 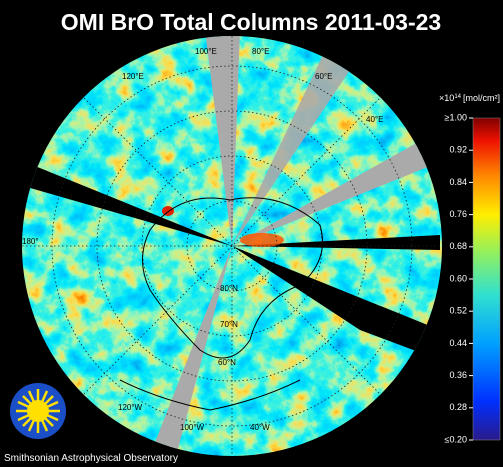 What do you see at coordinates (262, 240) in the screenshot?
I see `hotspot` at bounding box center [262, 240].